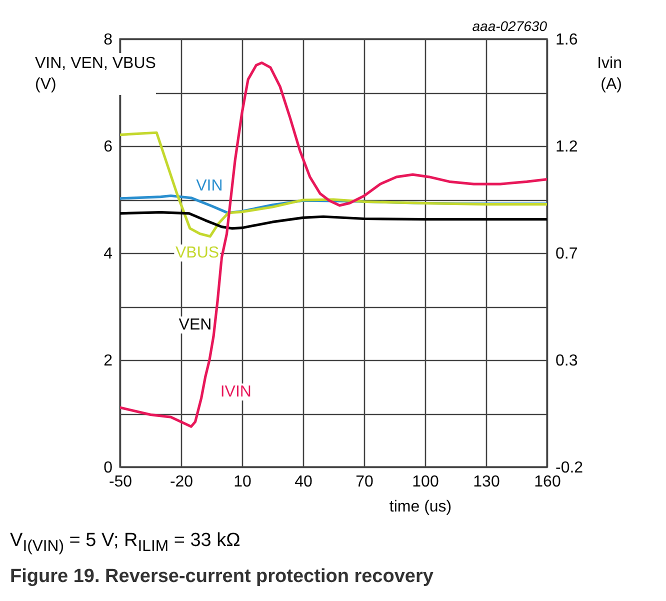 This screenshot has width=666, height=601. What do you see at coordinates (209, 186) in the screenshot?
I see `series-label: VIN` at bounding box center [209, 186].